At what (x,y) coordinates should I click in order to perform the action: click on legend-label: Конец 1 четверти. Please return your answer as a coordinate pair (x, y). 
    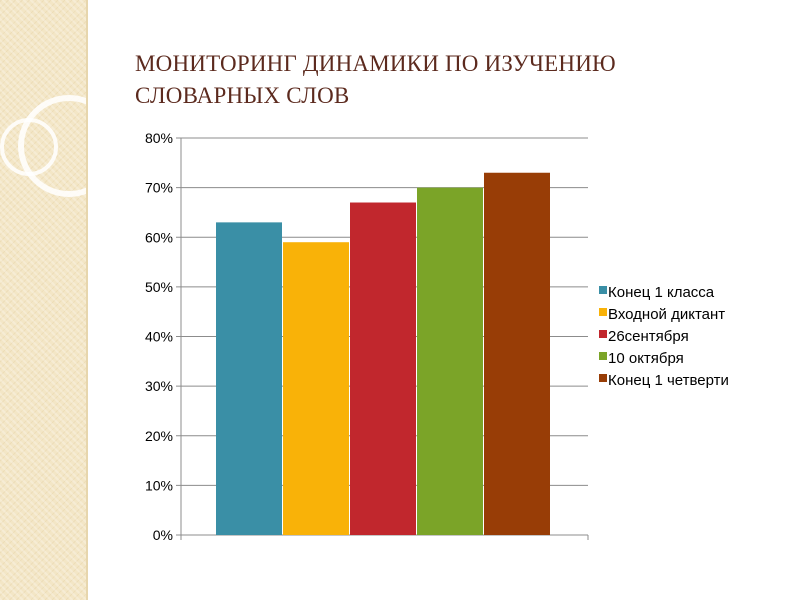
    Looking at the image, I should click on (668, 380).